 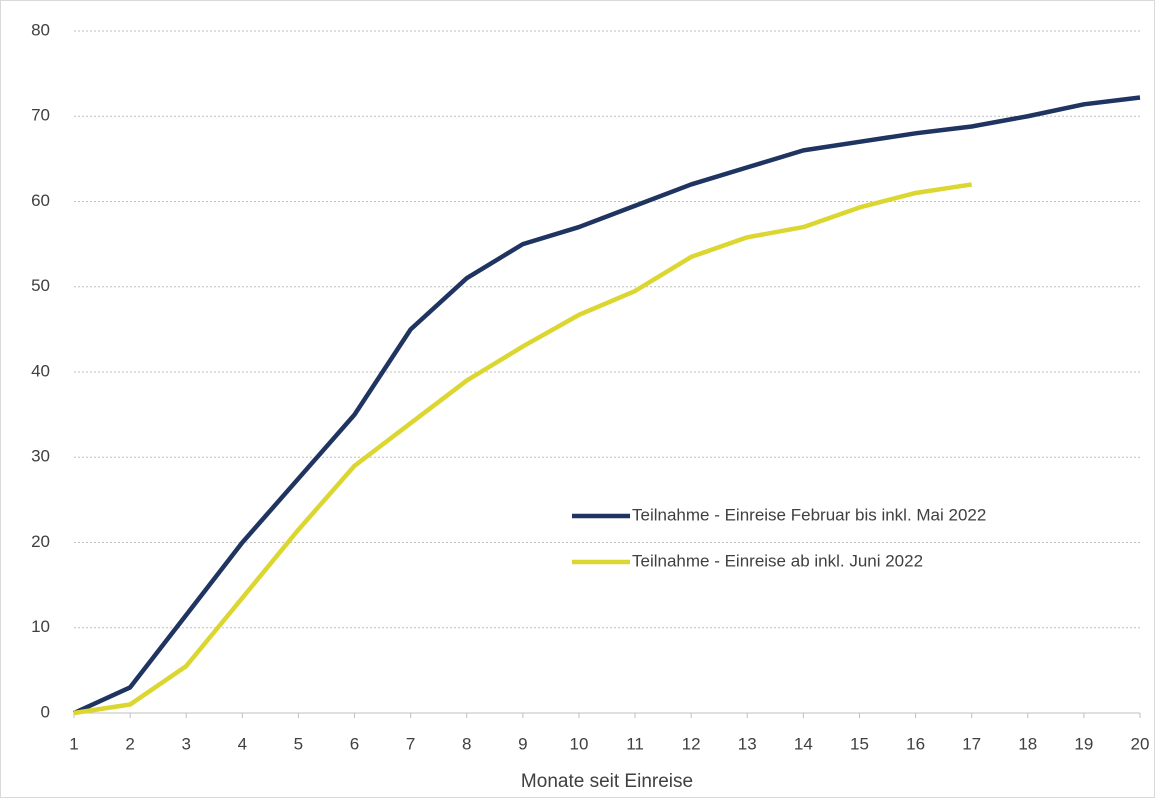 I want to click on y-tick-label: 50, so click(x=40, y=285).